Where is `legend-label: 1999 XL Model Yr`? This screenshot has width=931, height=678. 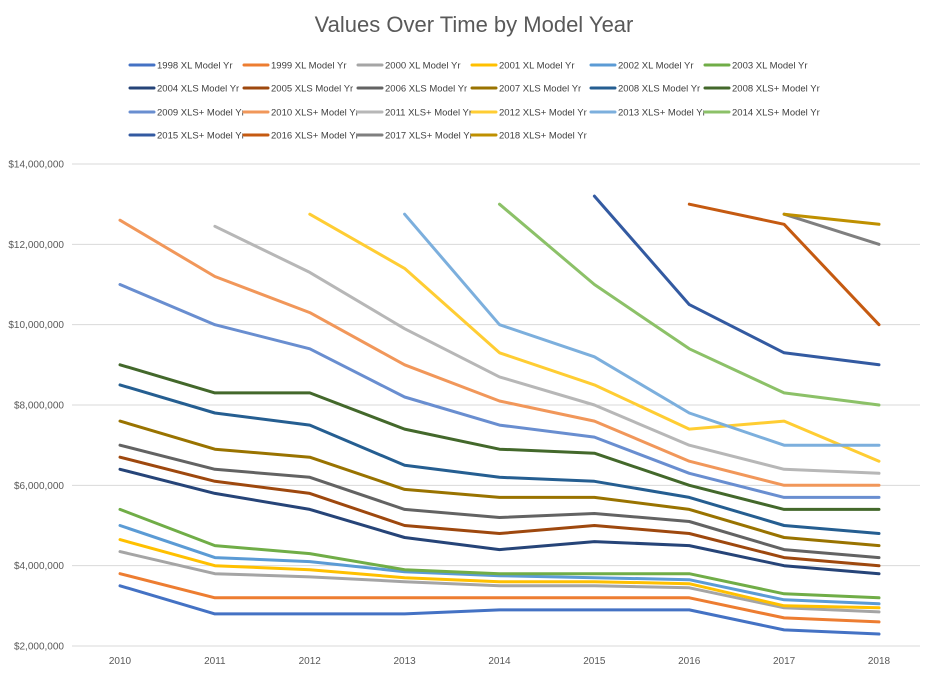
legend-label: 1999 XL Model Yr is located at coordinates (309, 66).